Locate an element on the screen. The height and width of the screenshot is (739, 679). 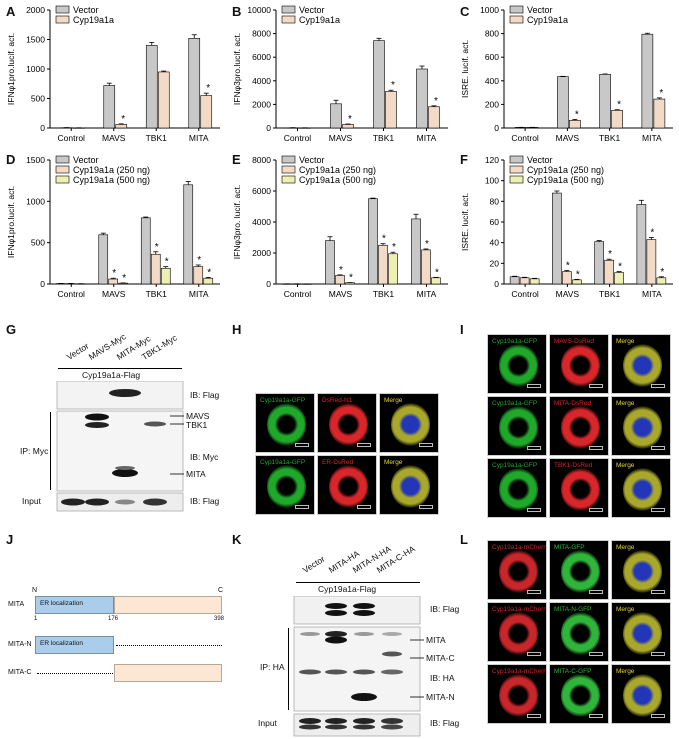
micro-i-cell-label-1-1: MITA-DsRed is located at coordinates (573, 403).